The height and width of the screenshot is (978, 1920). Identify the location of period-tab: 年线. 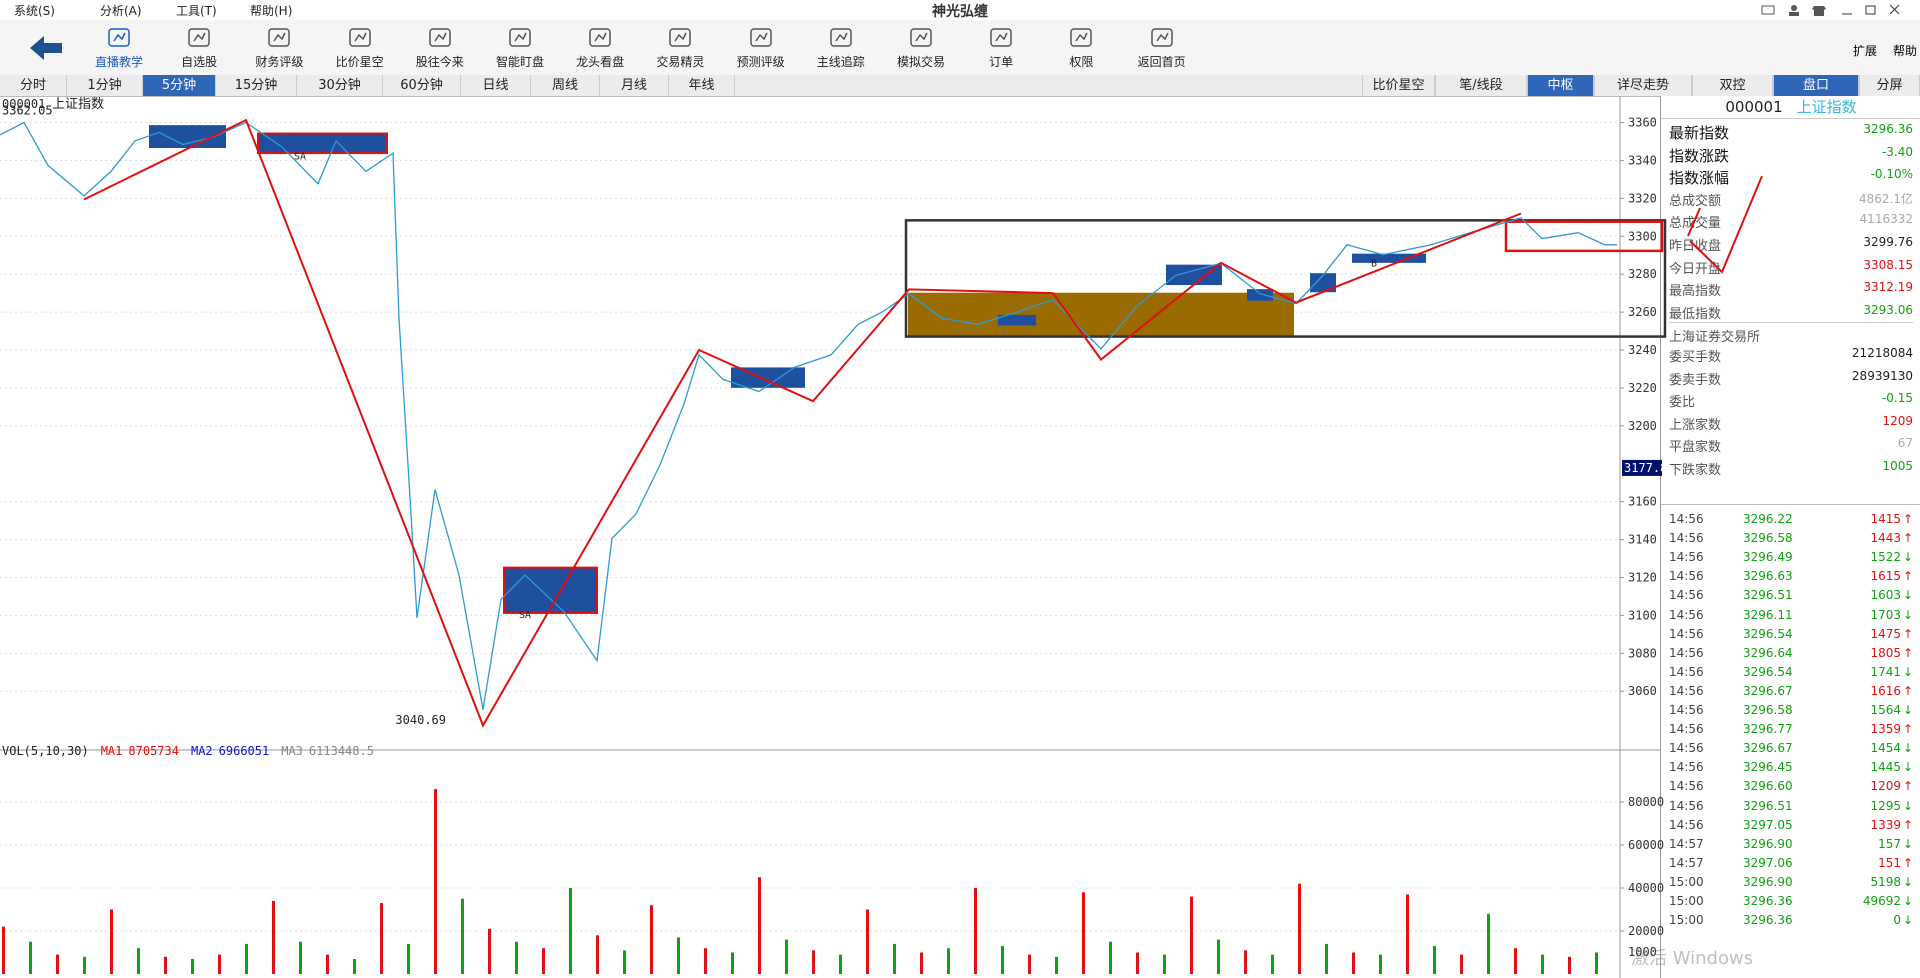
(702, 85).